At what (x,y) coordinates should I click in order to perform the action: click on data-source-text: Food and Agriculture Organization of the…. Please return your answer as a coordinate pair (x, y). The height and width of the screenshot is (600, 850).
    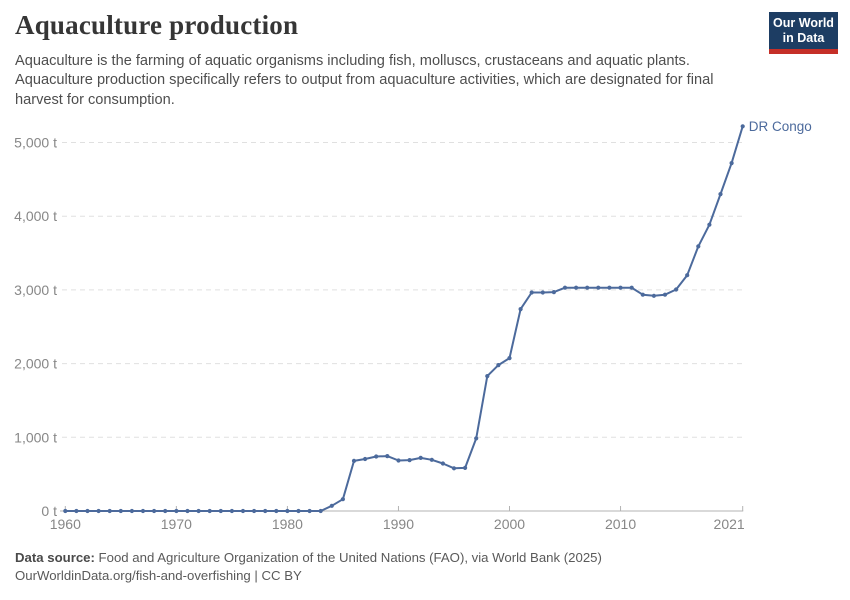
    Looking at the image, I should click on (348, 557).